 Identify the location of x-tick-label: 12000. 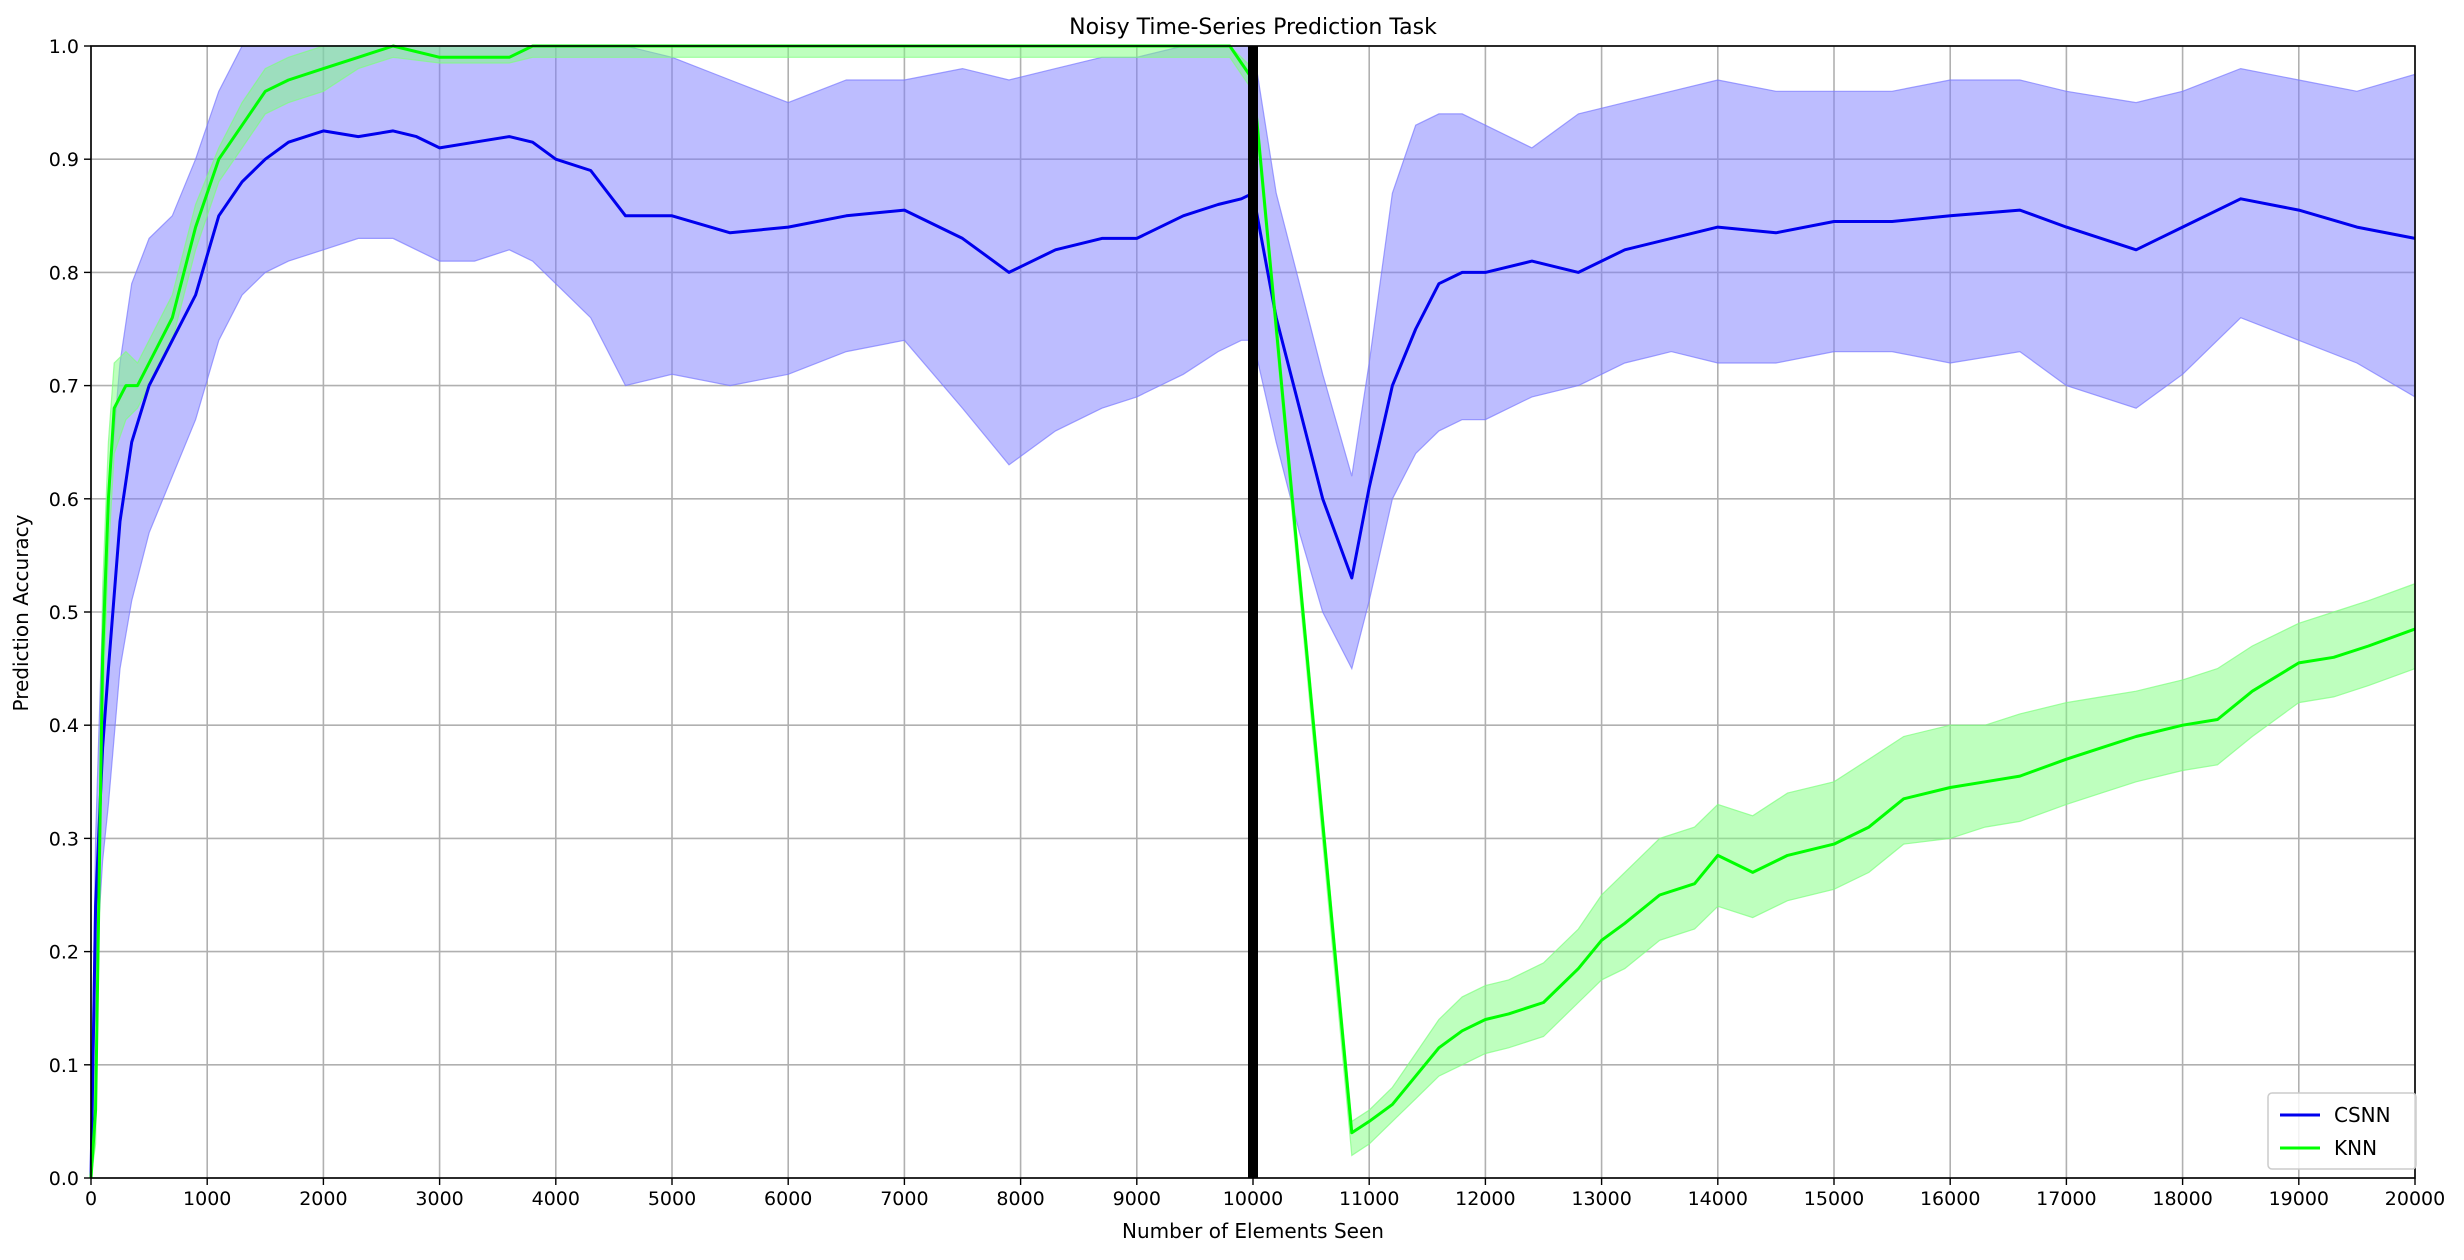
(1485, 1199).